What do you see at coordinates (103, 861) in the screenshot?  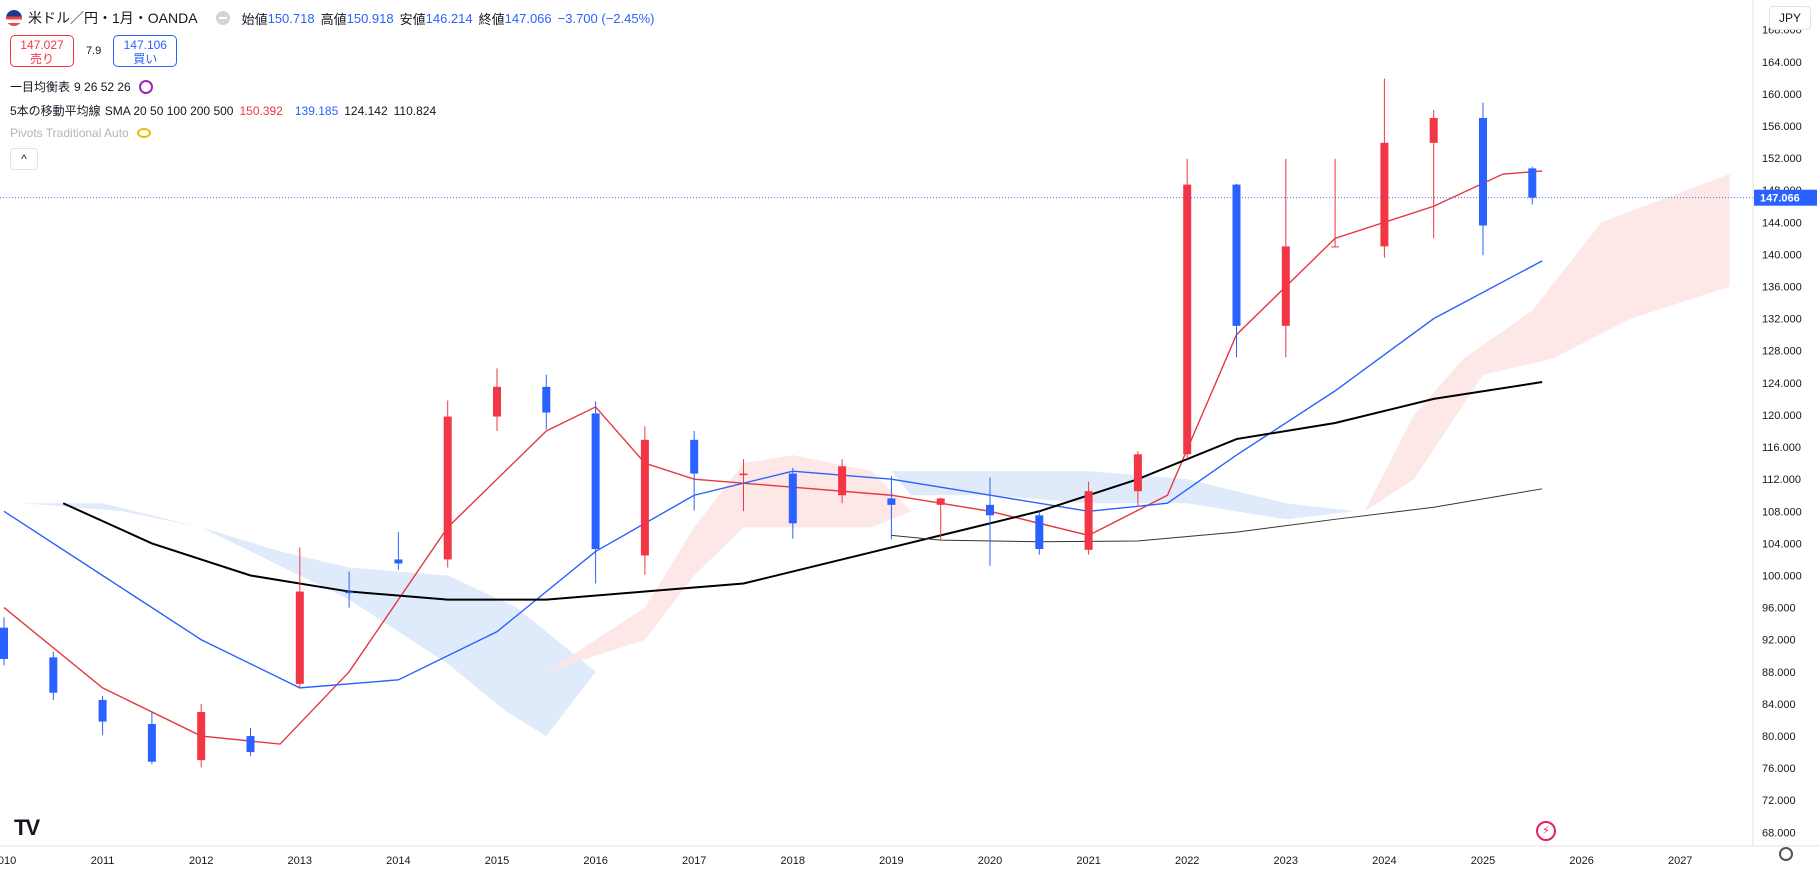 I see `time-tick-label: 2011` at bounding box center [103, 861].